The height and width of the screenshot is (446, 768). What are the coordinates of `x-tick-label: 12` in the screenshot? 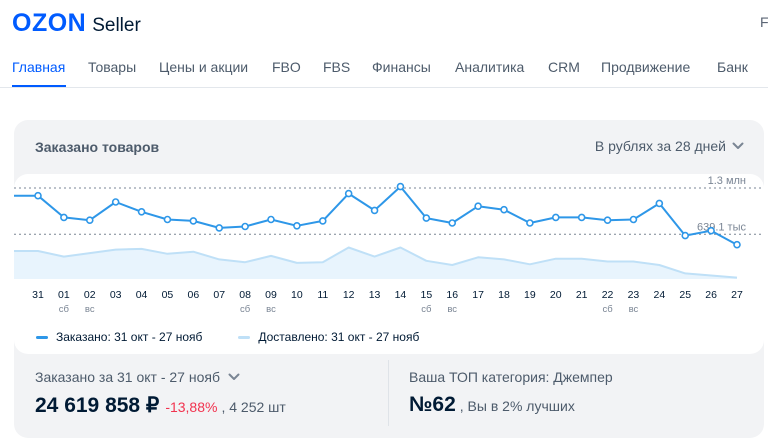 It's located at (349, 295).